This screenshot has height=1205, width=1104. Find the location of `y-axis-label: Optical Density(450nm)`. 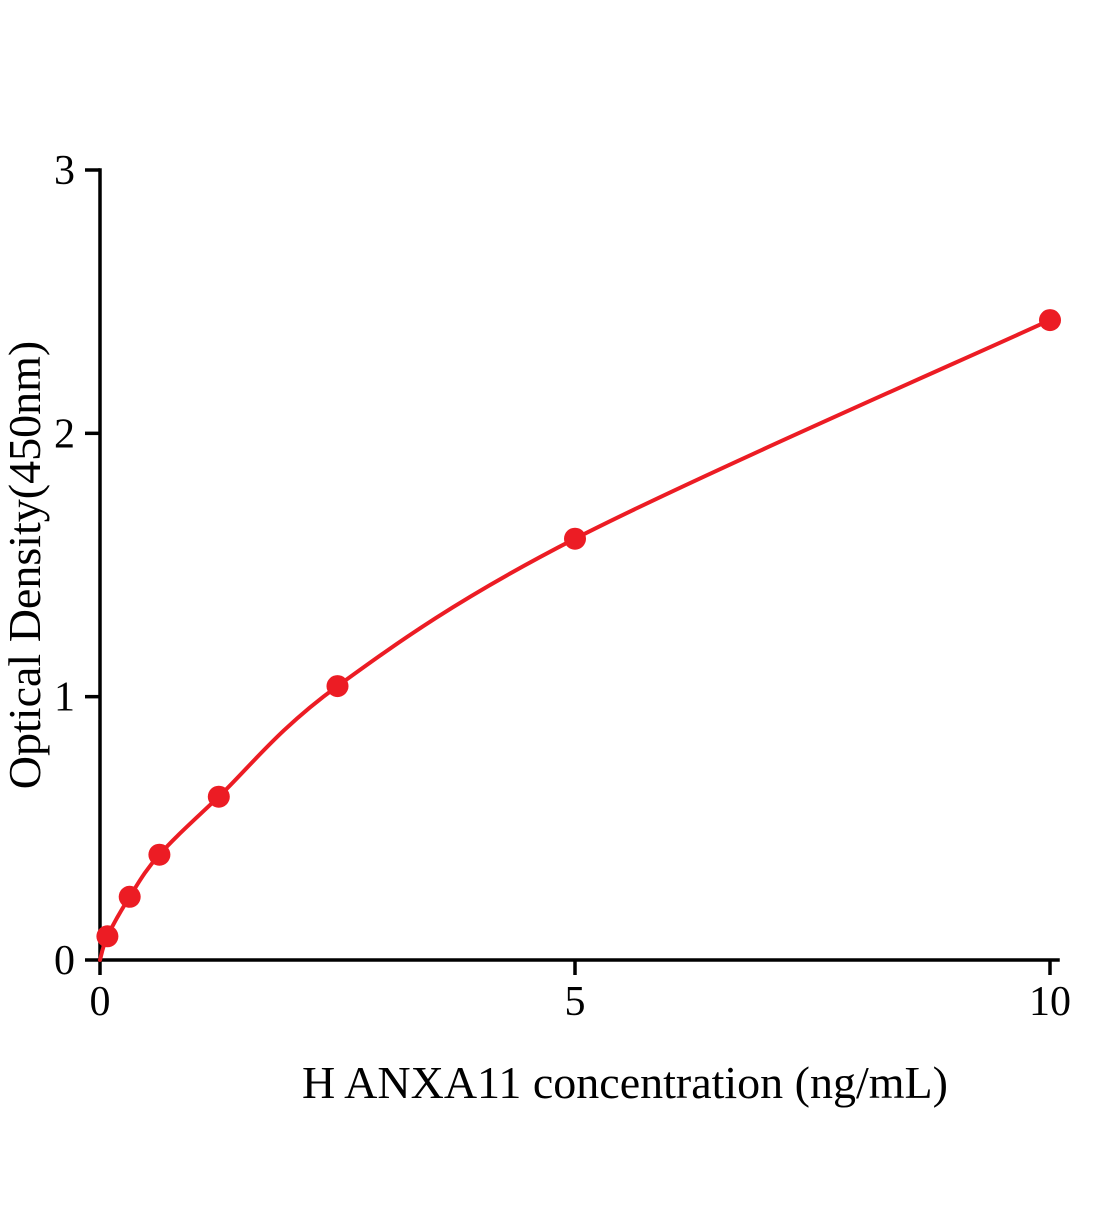

y-axis-label: Optical Density(450nm) is located at coordinates (25, 565).